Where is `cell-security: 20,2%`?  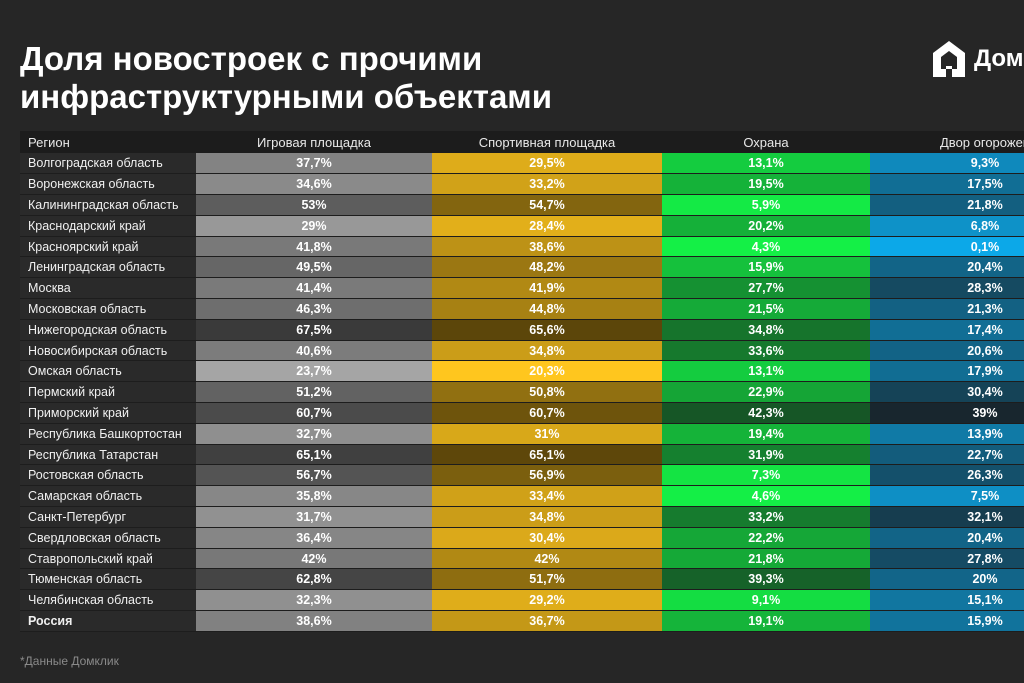
cell-security: 20,2% is located at coordinates (766, 226).